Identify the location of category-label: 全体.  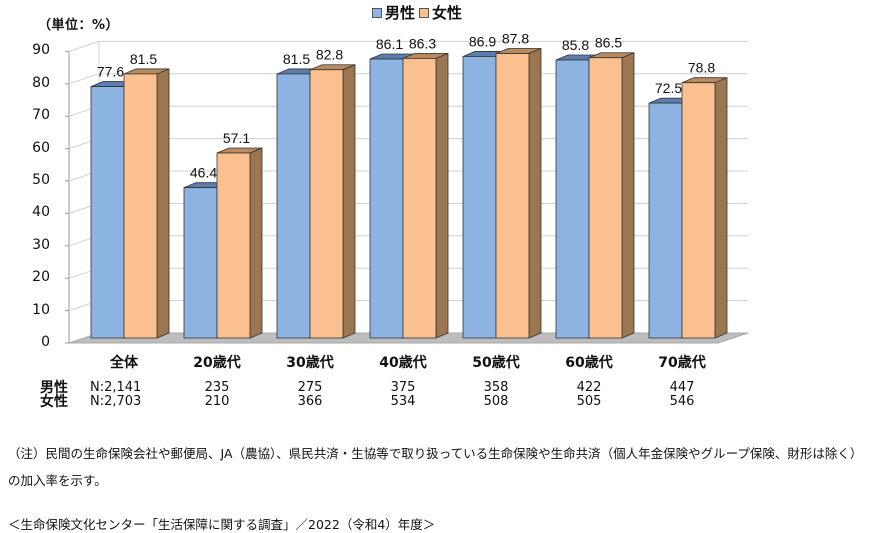
(124, 363).